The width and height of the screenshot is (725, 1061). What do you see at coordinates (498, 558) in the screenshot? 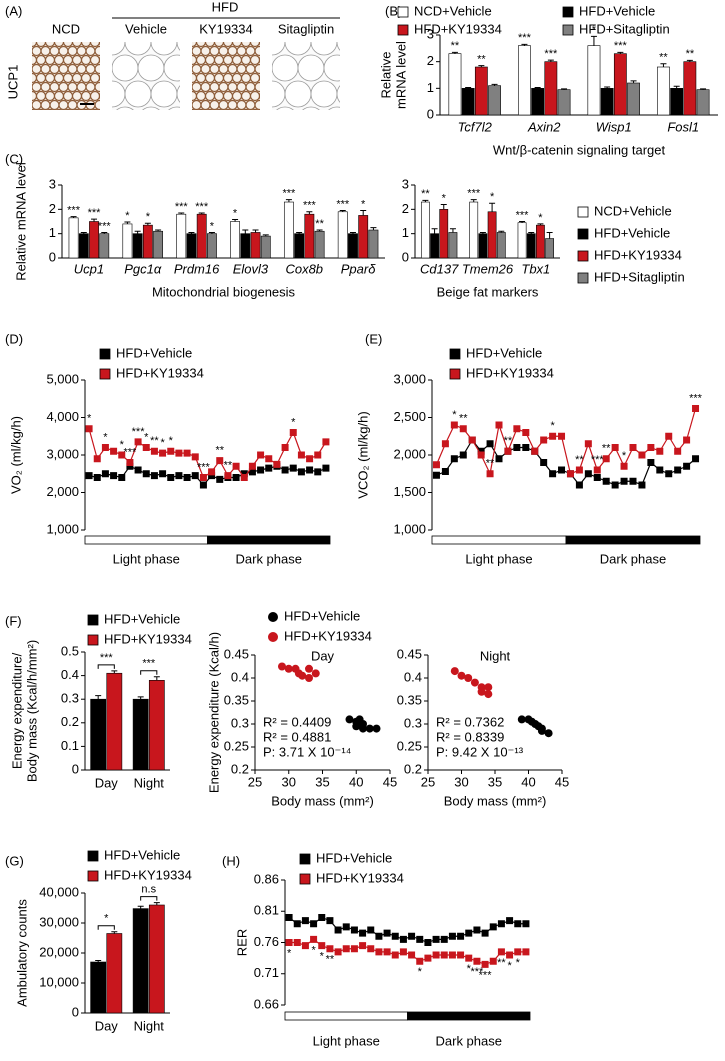
I see `phase-label: Light phase` at bounding box center [498, 558].